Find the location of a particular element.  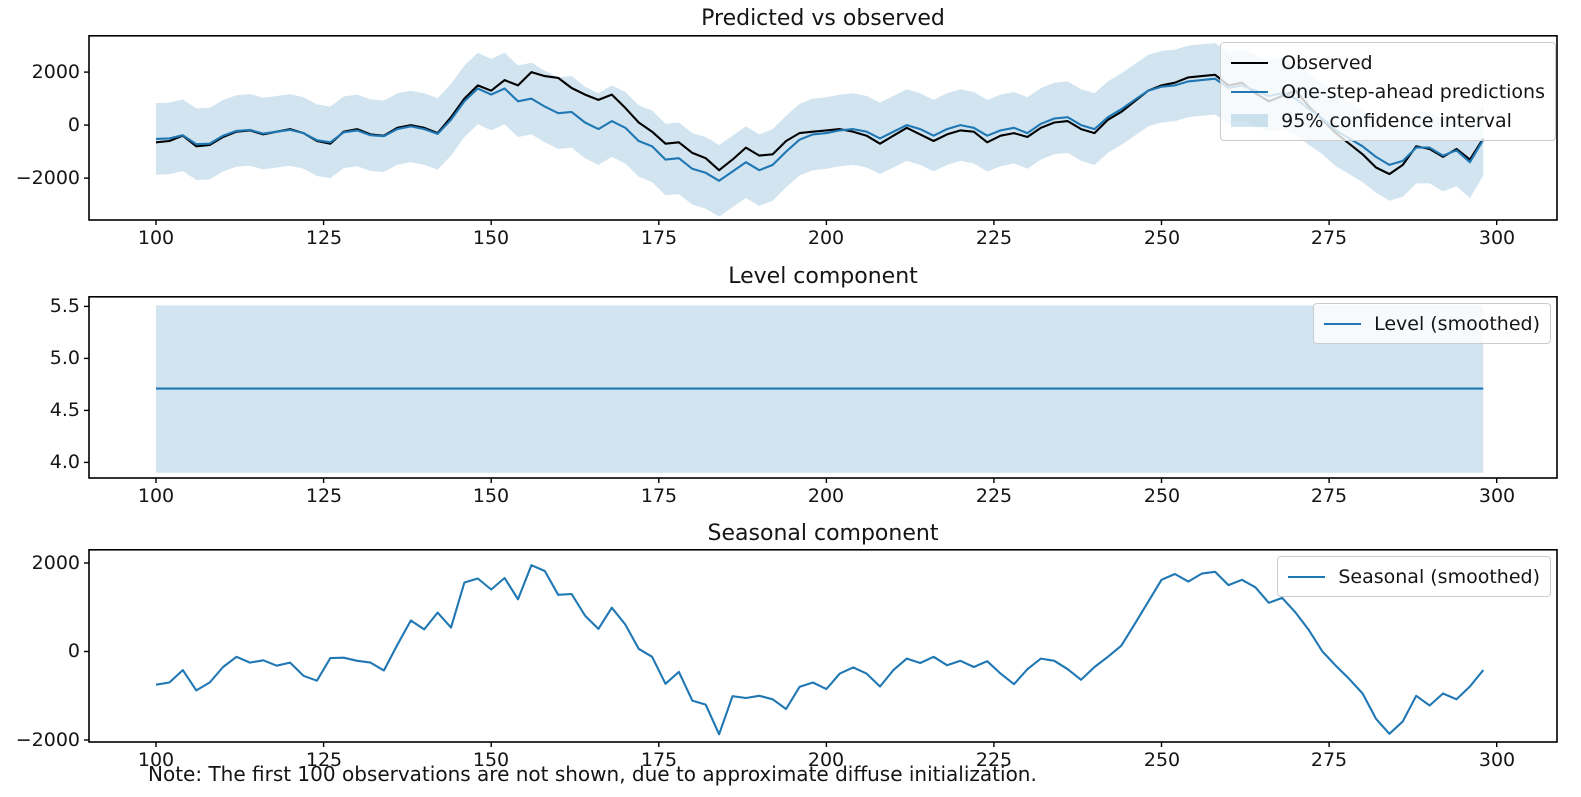

plot1-title: Predicted vs observed is located at coordinates (823, 18).